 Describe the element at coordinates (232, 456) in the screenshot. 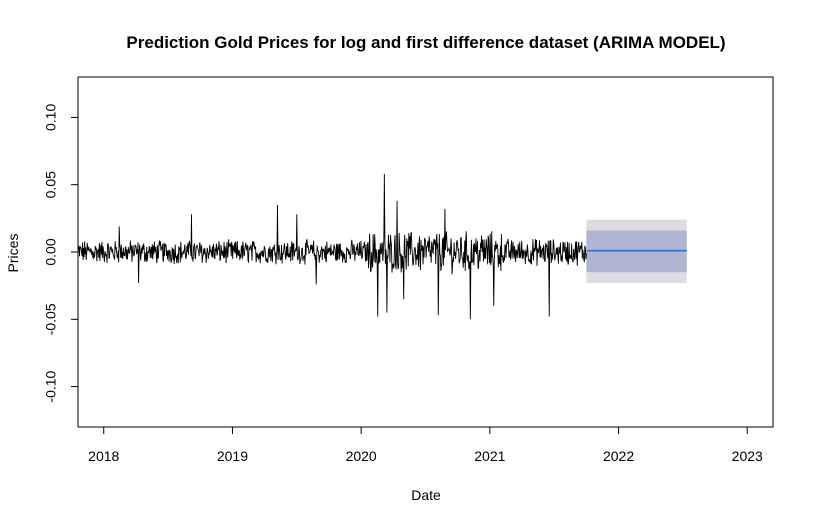

I see `x-tick-label-2019: 2019` at that location.